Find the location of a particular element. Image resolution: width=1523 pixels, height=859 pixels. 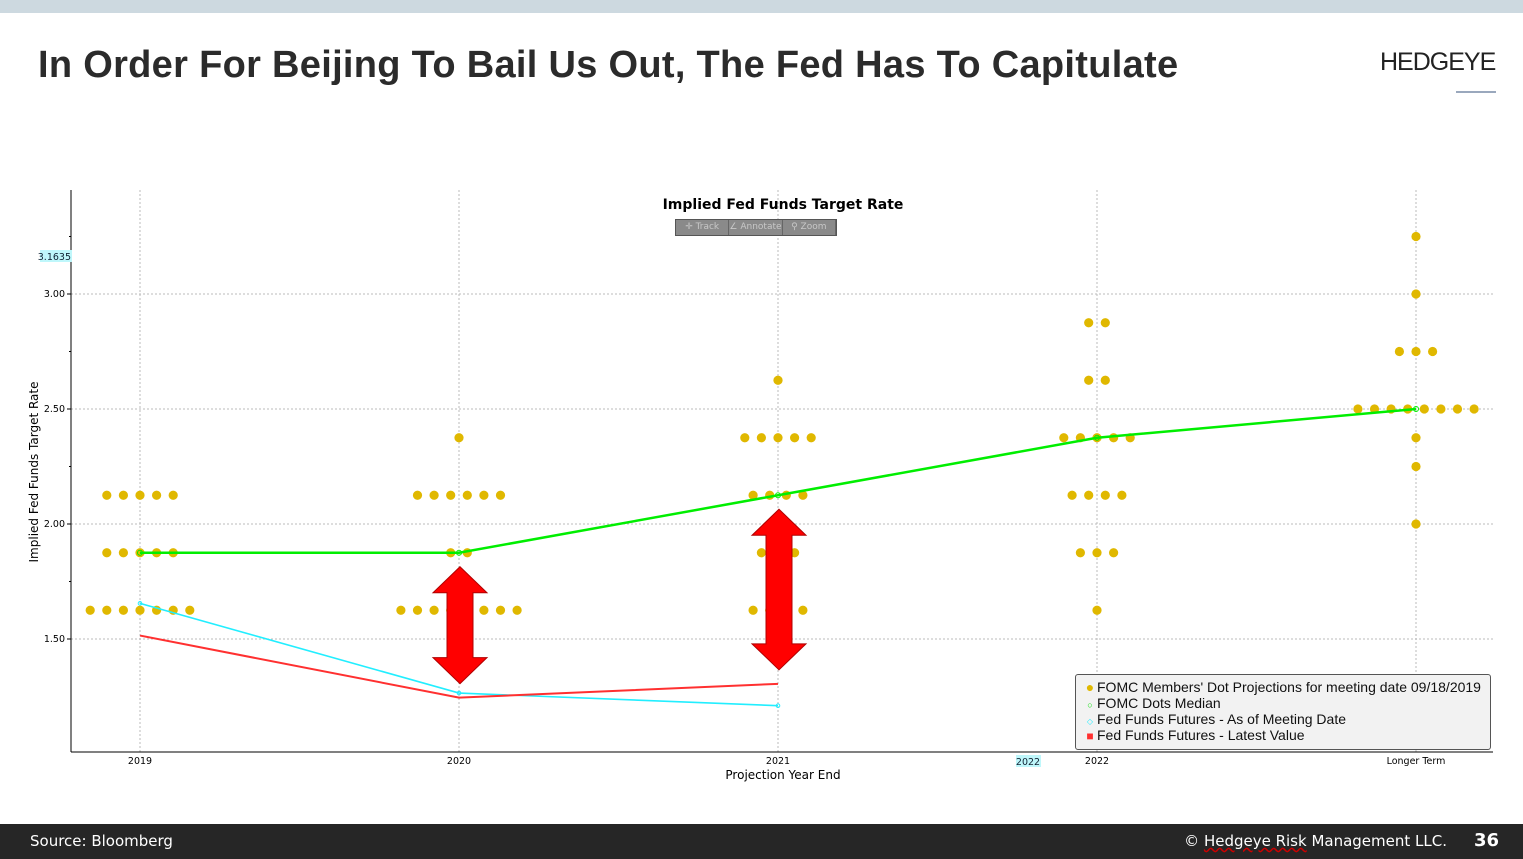

x-axis-label: Projection Year End is located at coordinates (782, 775).